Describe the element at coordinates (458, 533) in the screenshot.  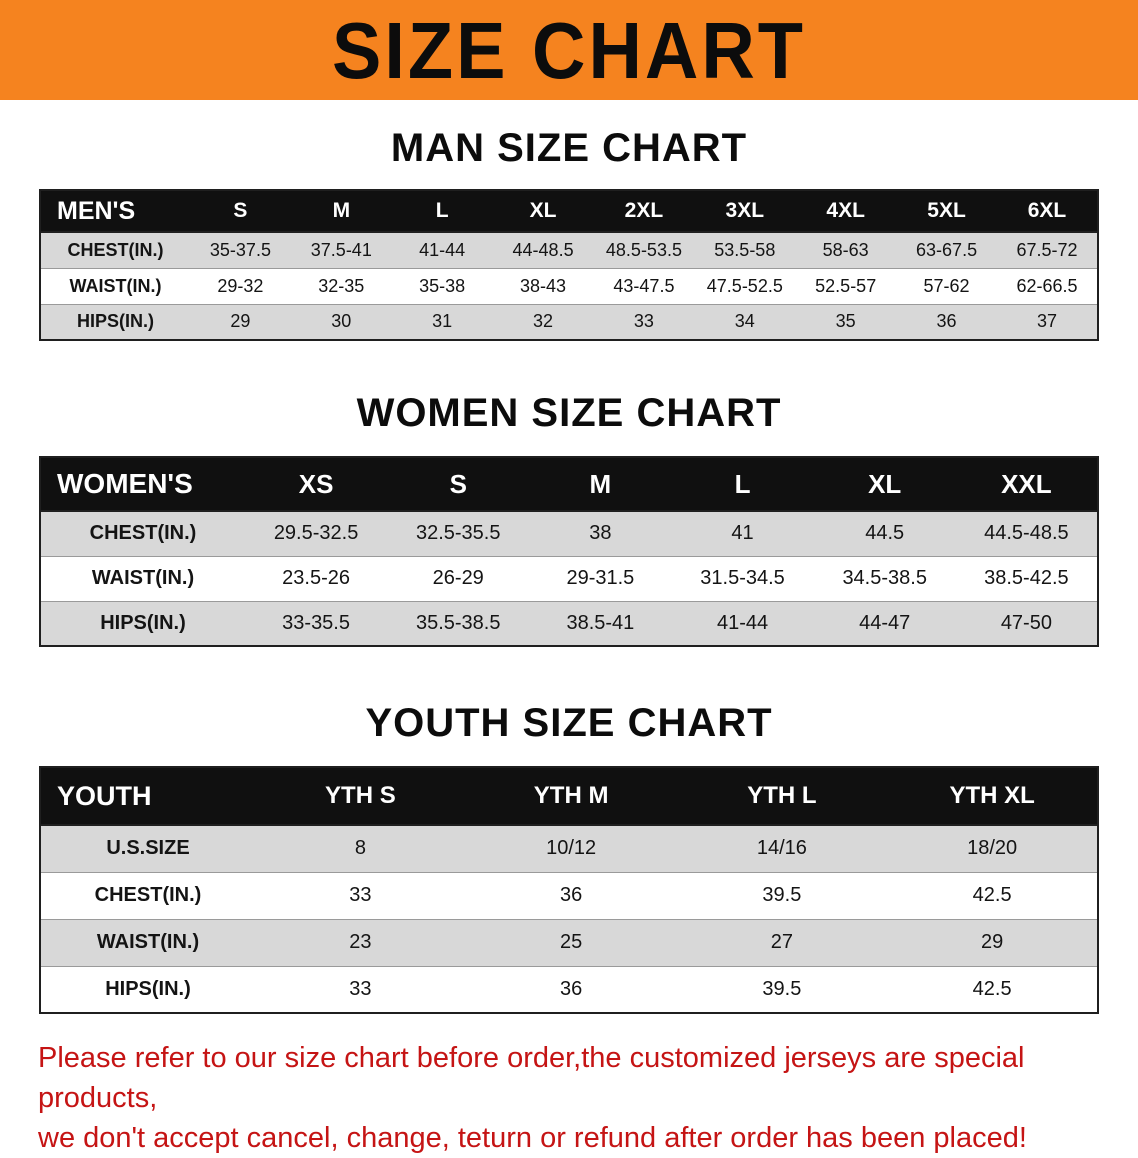
I see `size-value-cell: 32.5-35.5` at that location.